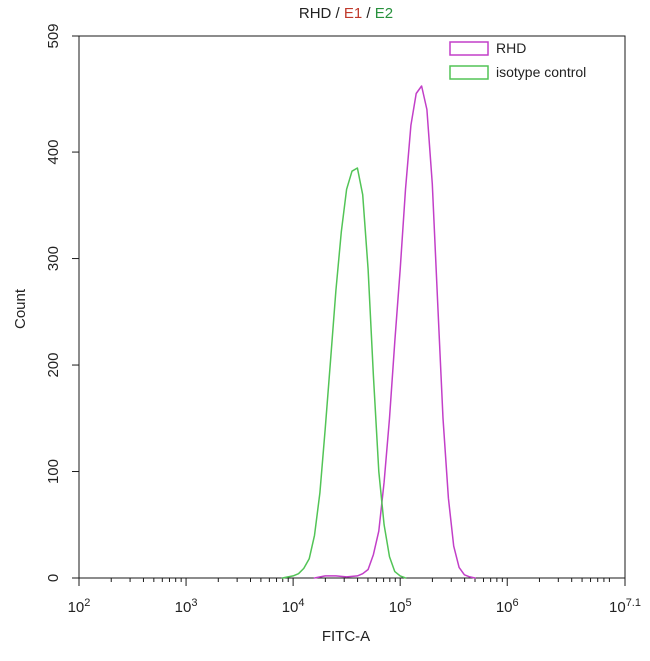 Image resolution: width=650 pixels, height=661 pixels. Describe the element at coordinates (346, 636) in the screenshot. I see `x-axis-label: FITC-A` at that location.